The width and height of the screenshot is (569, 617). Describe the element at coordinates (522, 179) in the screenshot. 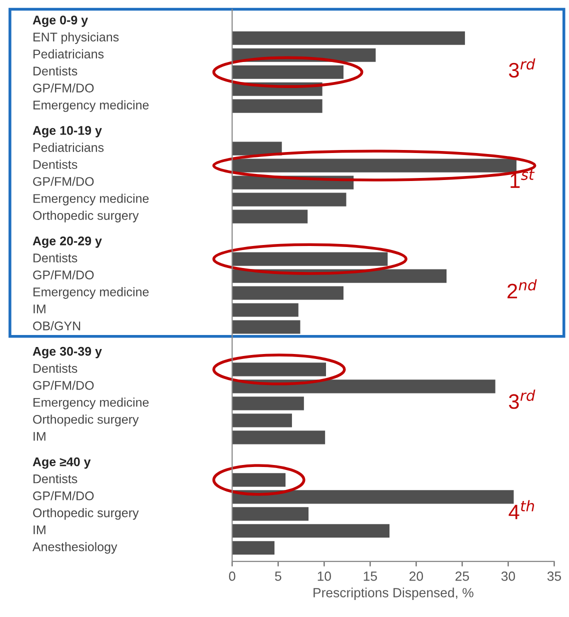

I see `annotation: 1$^{st}$` at that location.